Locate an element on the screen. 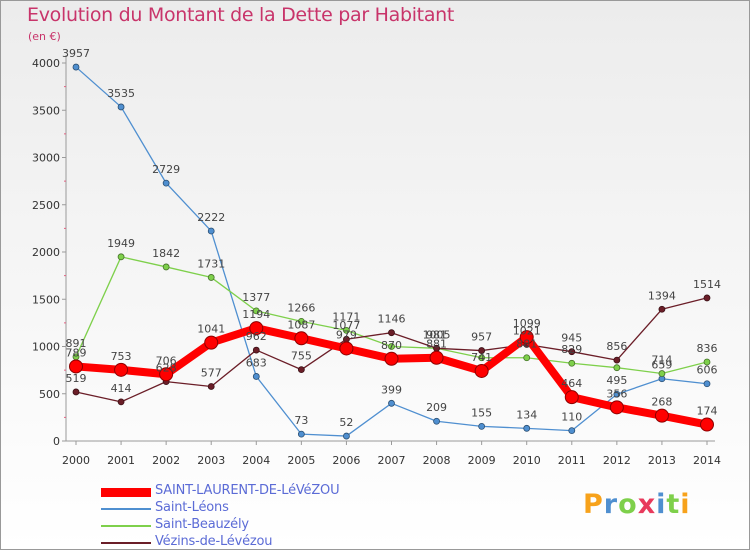 This screenshot has width=750, height=551. data-label: 1171 is located at coordinates (346, 316).